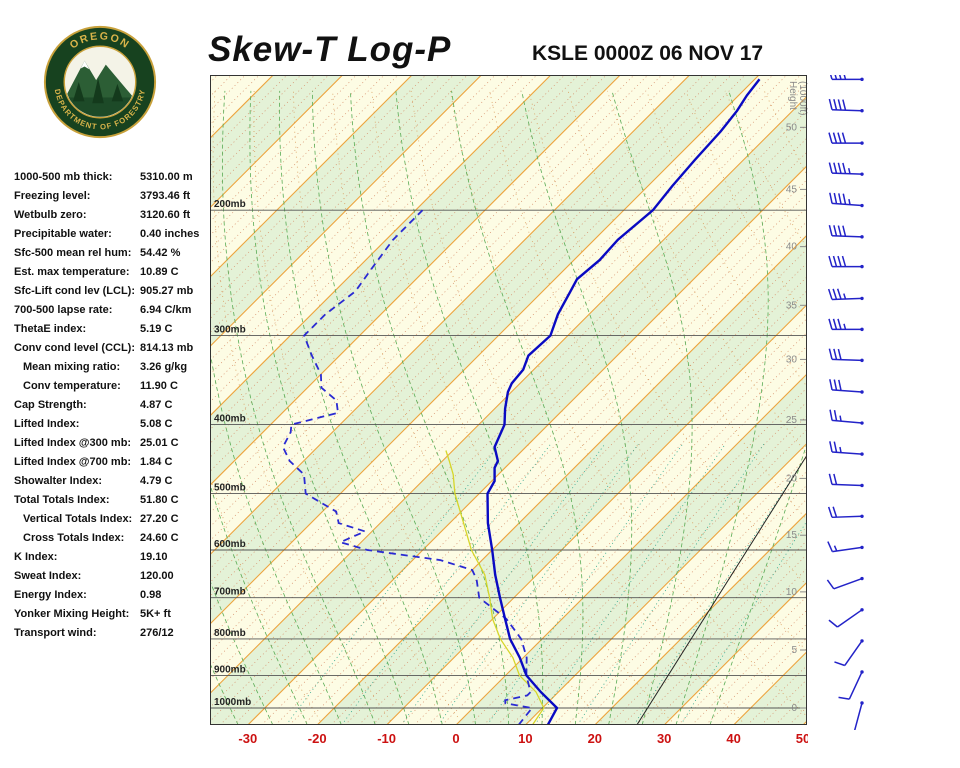 The image size is (960, 768). What do you see at coordinates (230, 488) in the screenshot?
I see `pressure-label: 500mb` at bounding box center [230, 488].